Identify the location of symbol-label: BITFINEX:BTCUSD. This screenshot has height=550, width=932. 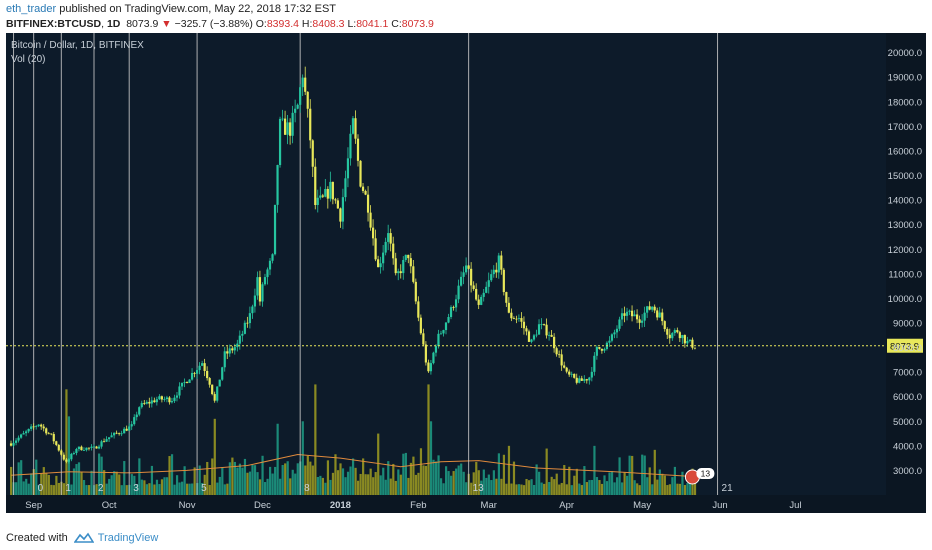
(54, 24).